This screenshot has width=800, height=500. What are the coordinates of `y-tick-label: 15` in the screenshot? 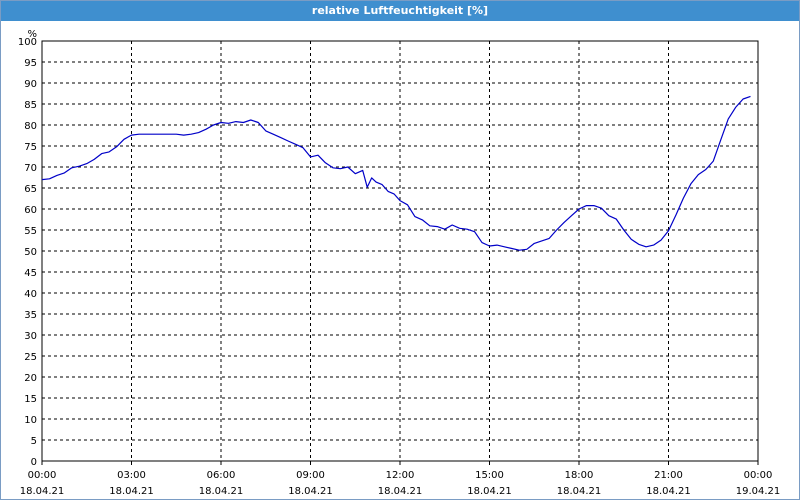 It's located at (30, 399).